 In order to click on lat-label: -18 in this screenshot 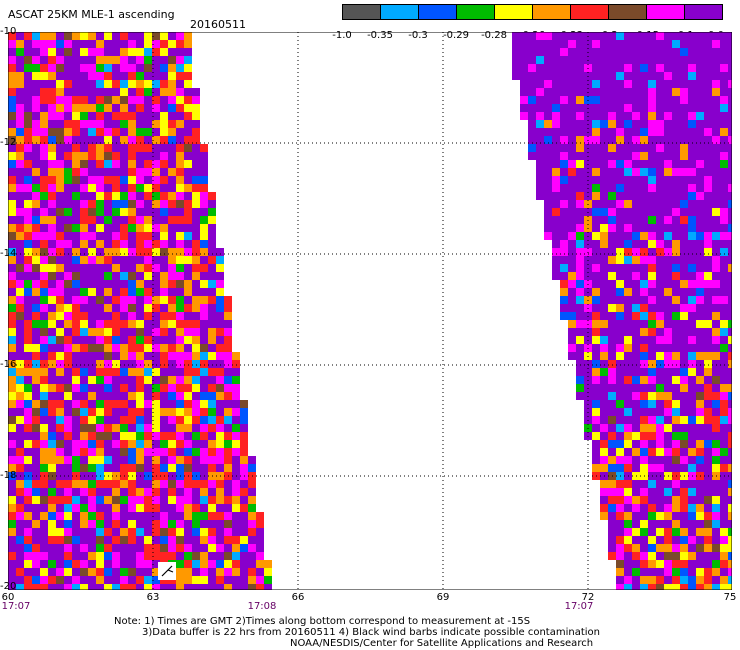, I will do `click(8, 475)`.